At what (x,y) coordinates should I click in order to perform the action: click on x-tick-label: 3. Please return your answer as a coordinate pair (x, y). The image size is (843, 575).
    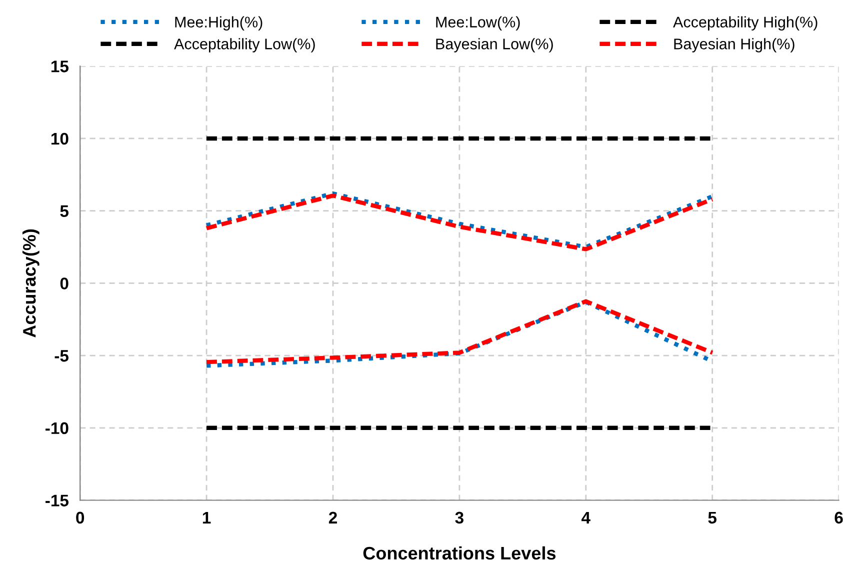
    Looking at the image, I should click on (459, 518).